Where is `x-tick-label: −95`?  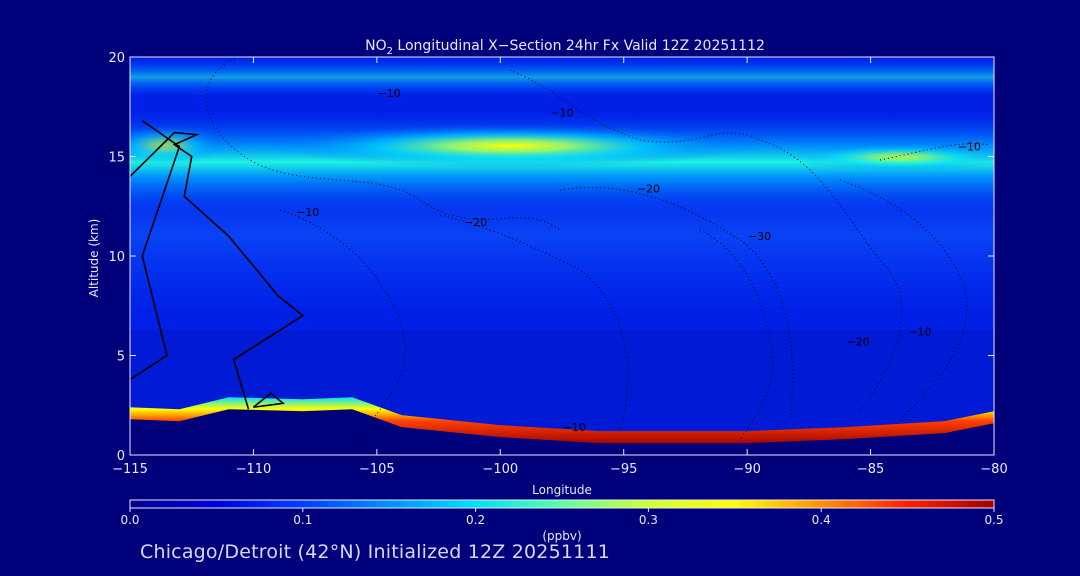
x-tick-label: −95 is located at coordinates (623, 469).